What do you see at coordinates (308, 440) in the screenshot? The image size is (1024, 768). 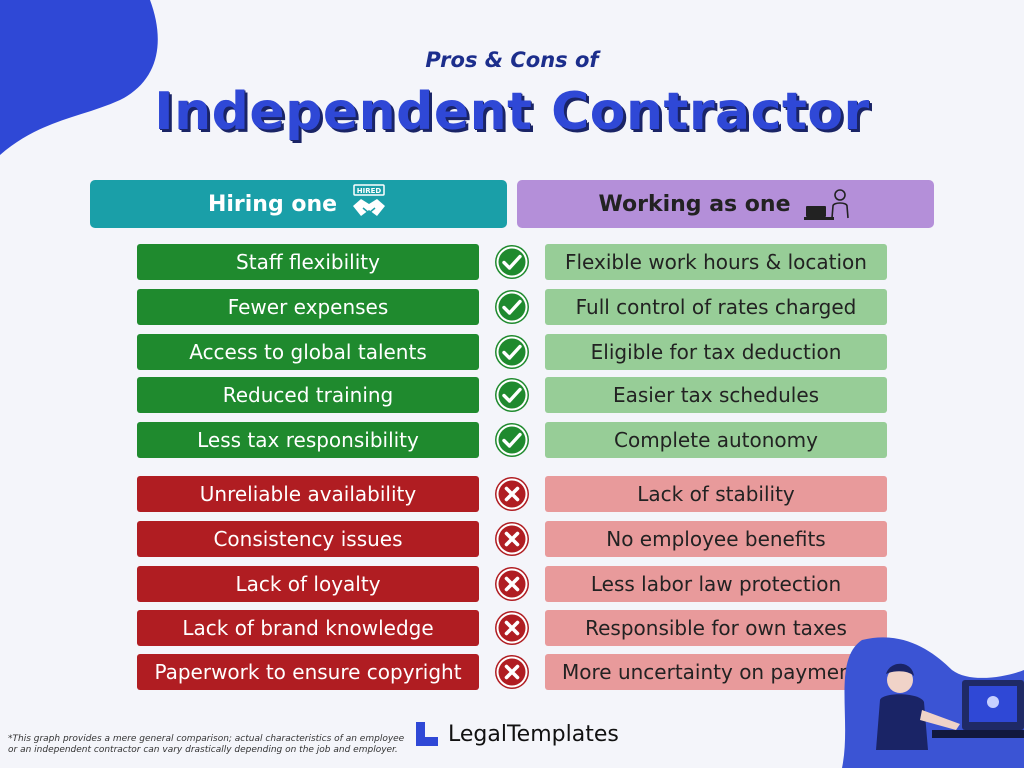 I see `pro-hiring-item: Less tax responsibility` at bounding box center [308, 440].